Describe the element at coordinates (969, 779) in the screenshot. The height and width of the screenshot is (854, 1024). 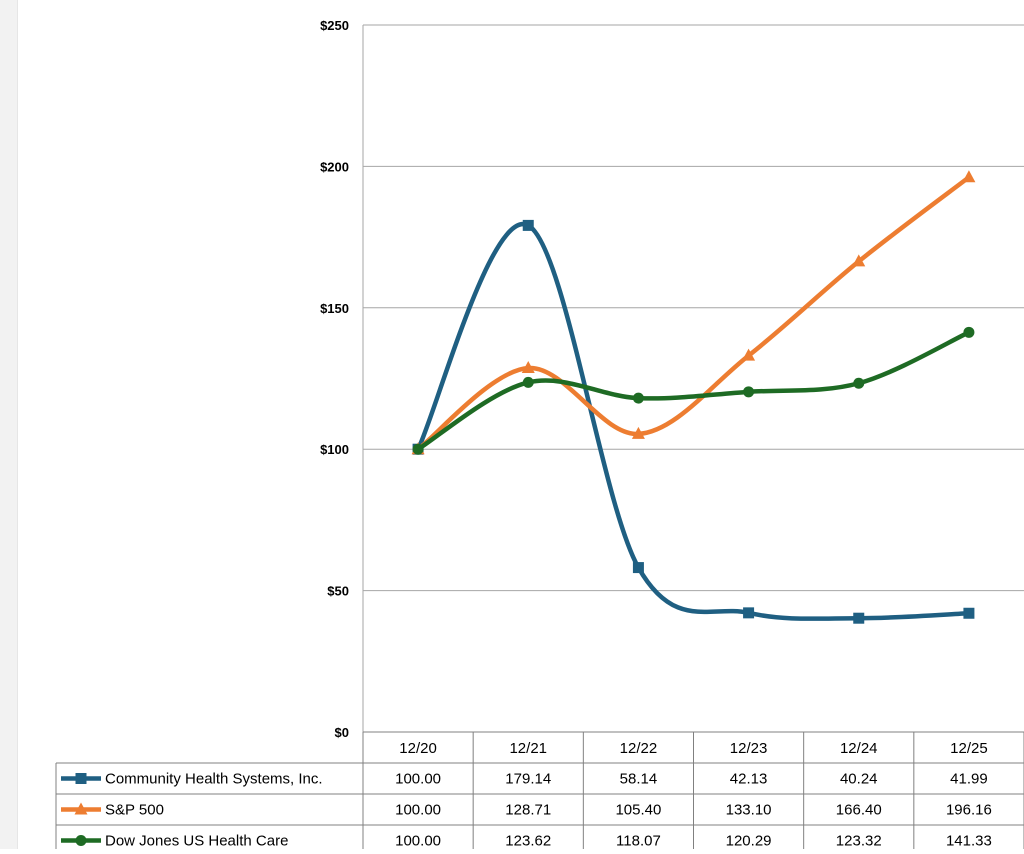
I see `data-value-label: 41.99` at that location.